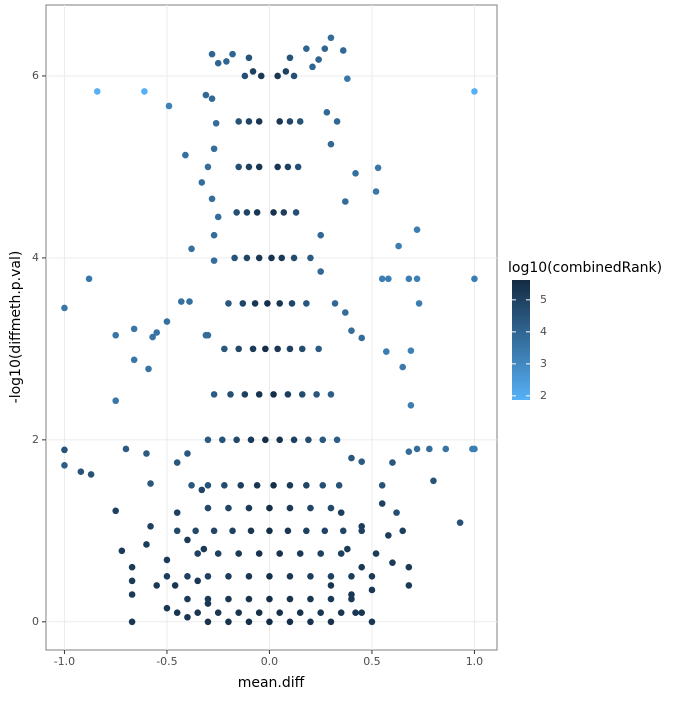 Image resolution: width=700 pixels, height=704 pixels. I want to click on colorbar, so click(521, 340).